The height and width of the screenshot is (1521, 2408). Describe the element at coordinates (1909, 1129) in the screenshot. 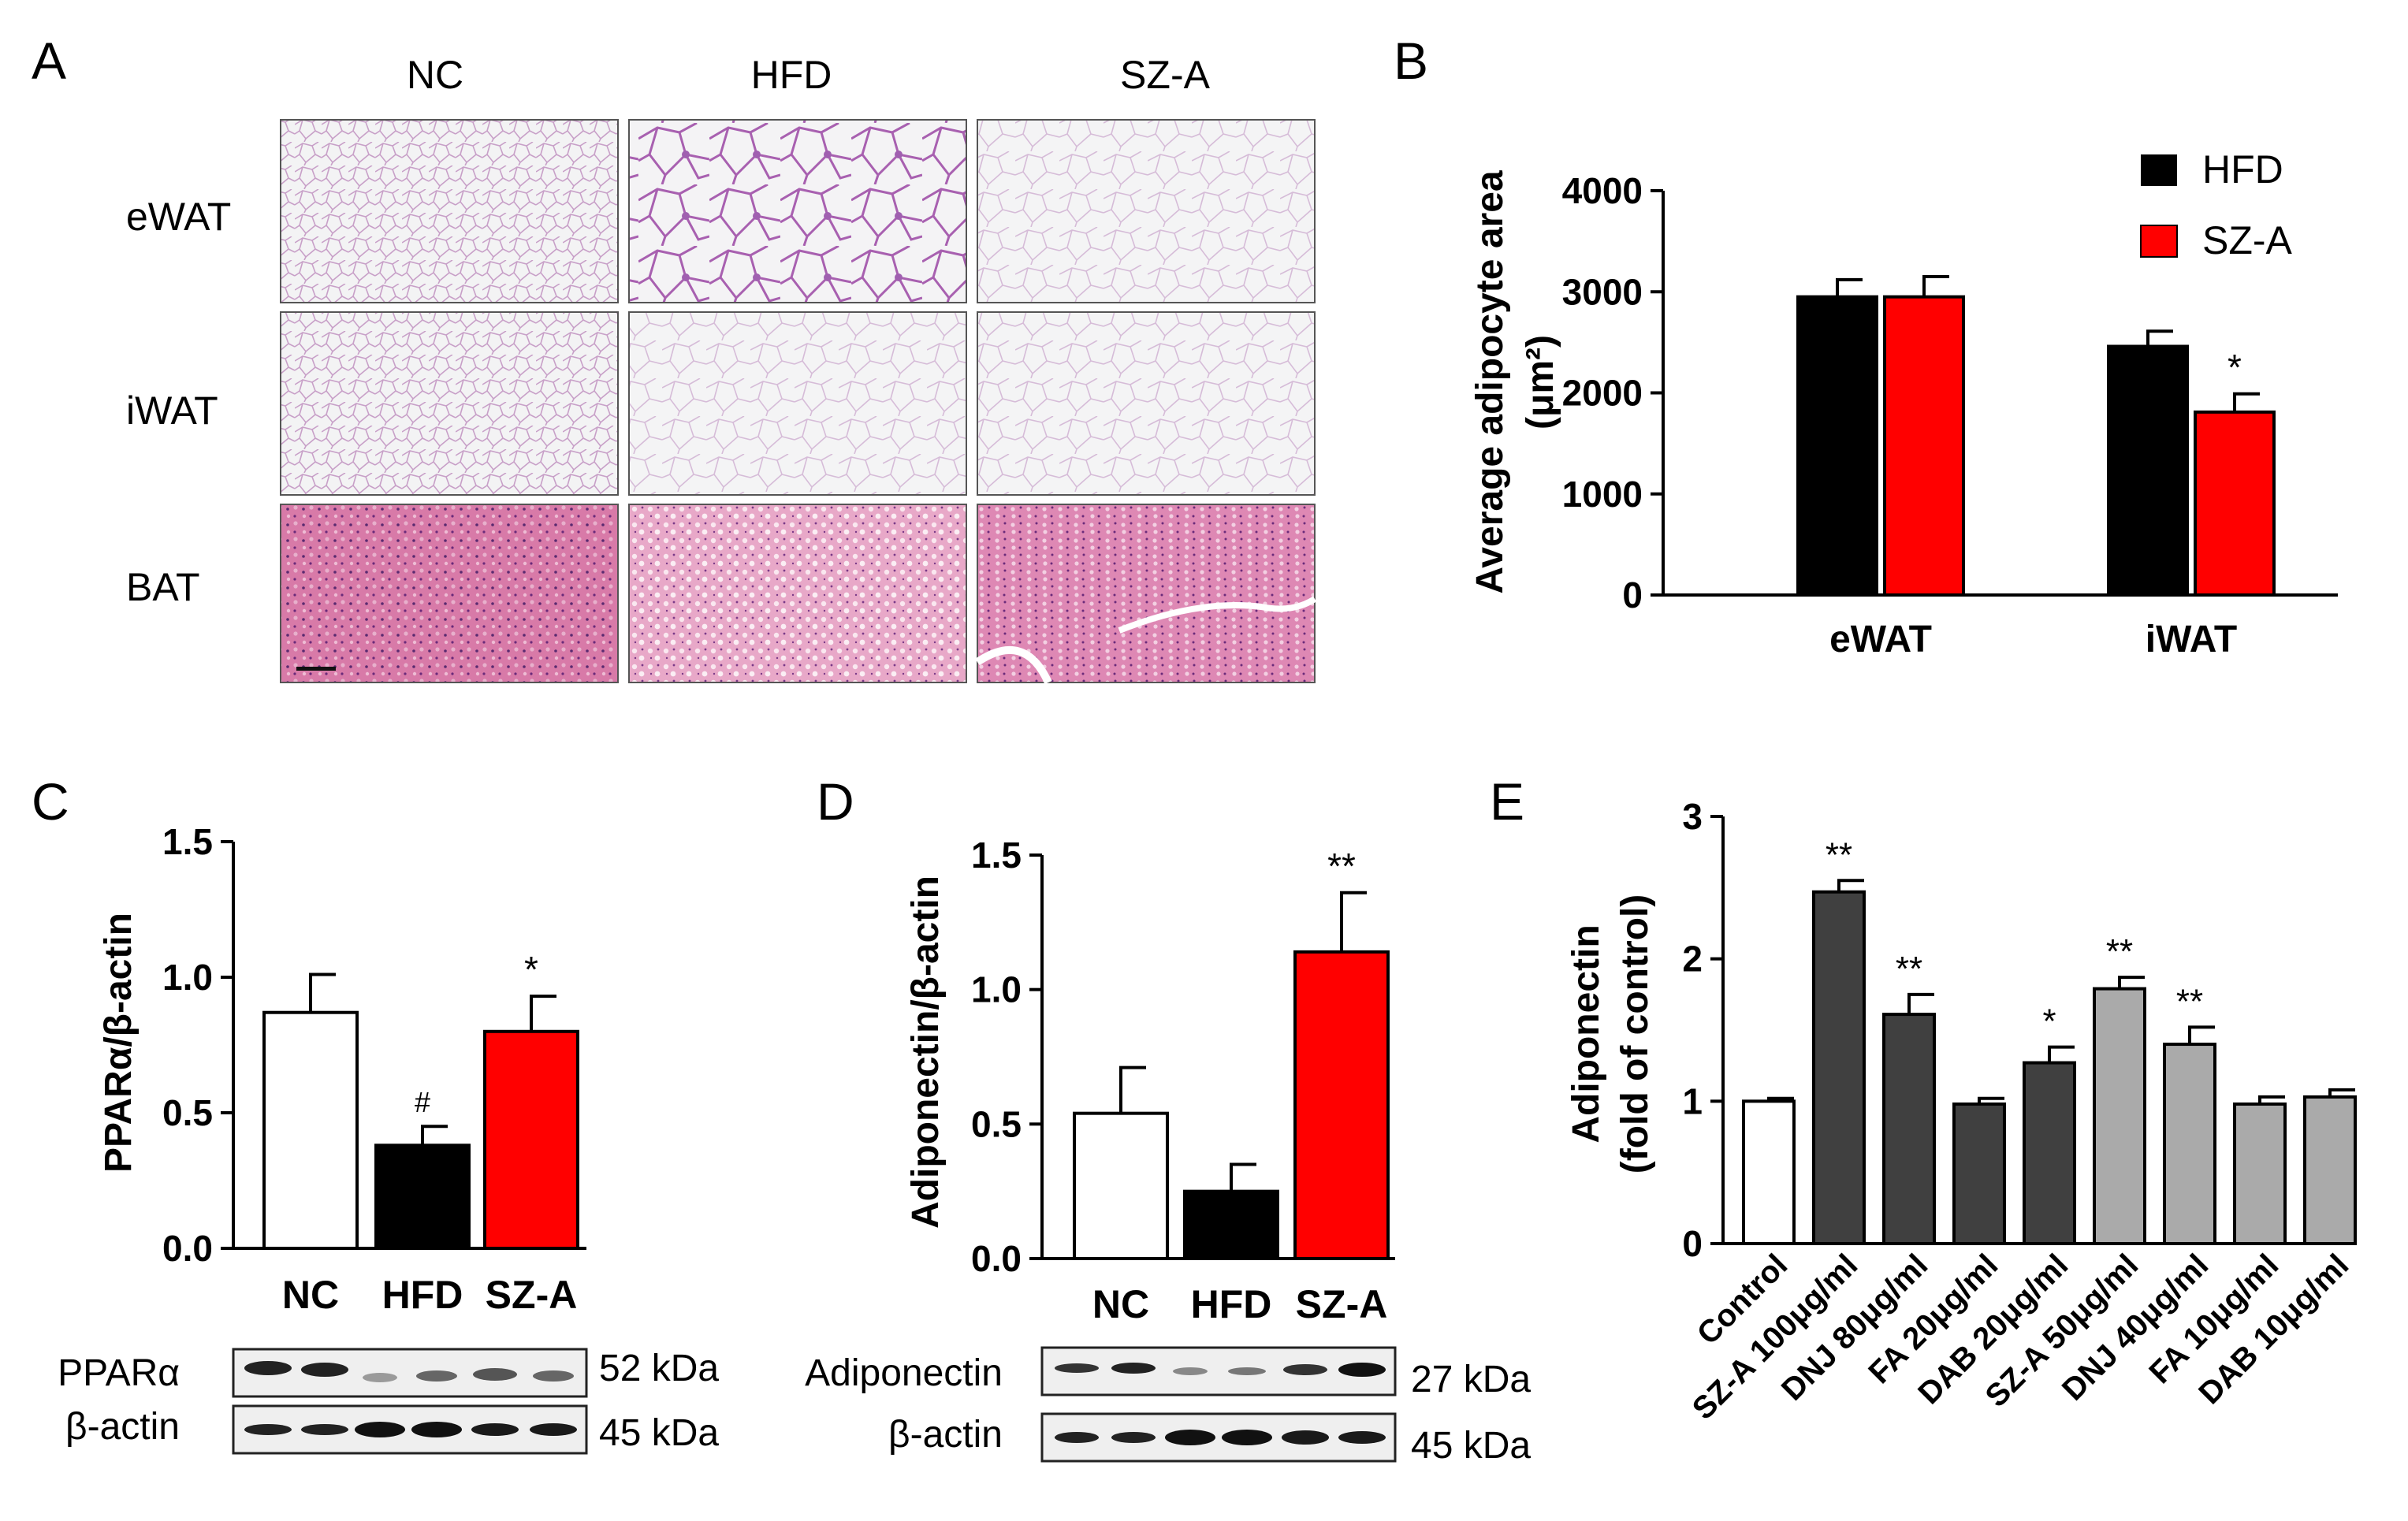

I see `bar-dnj-80-g-ml` at that location.